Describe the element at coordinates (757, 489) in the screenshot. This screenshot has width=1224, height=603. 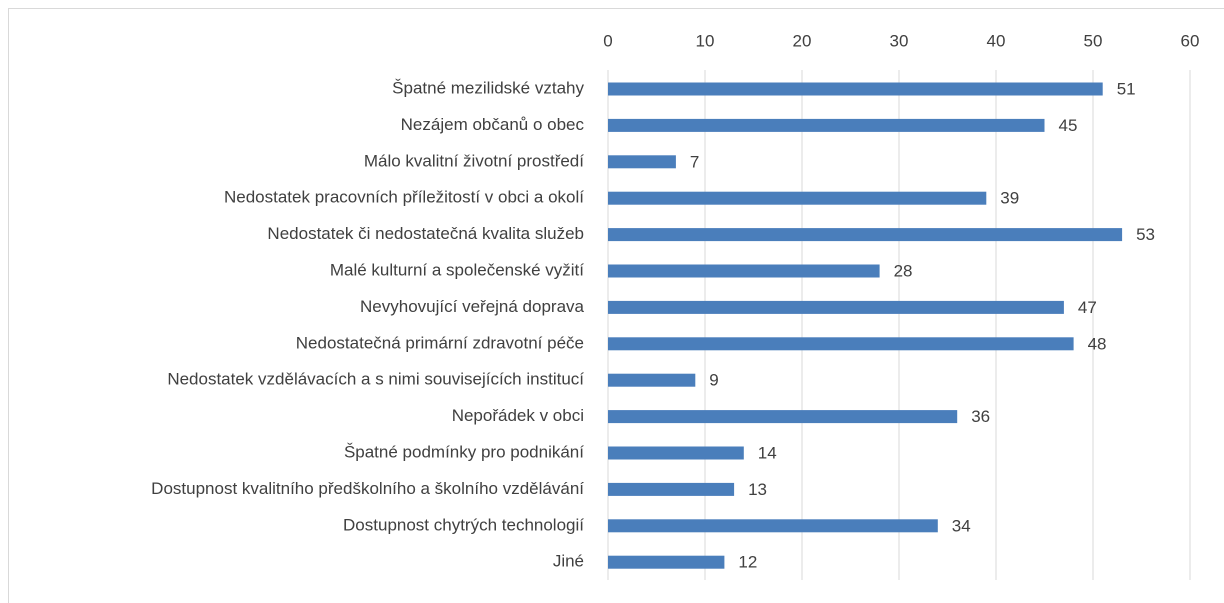
I see `data-label: 13` at that location.